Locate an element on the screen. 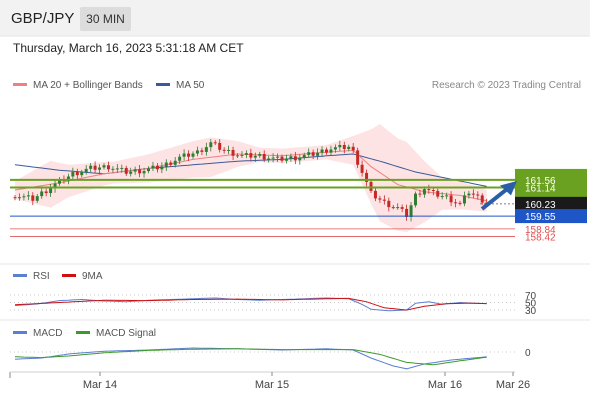  x-tick-label: Mar 26 is located at coordinates (513, 385).